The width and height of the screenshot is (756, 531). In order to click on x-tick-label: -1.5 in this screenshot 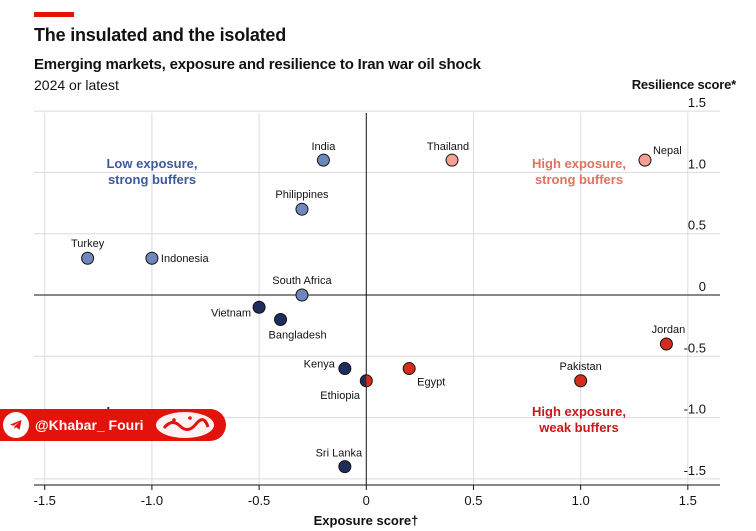, I will do `click(45, 500)`.